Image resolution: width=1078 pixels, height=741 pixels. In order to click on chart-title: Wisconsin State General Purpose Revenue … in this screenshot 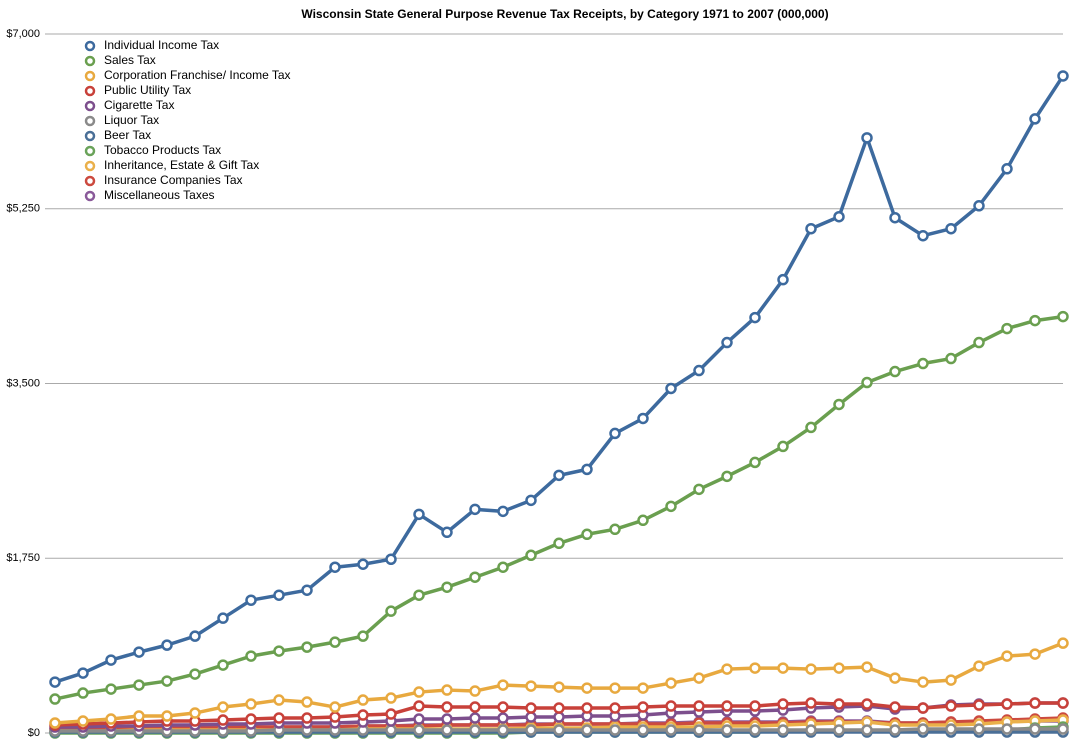, I will do `click(564, 14)`.